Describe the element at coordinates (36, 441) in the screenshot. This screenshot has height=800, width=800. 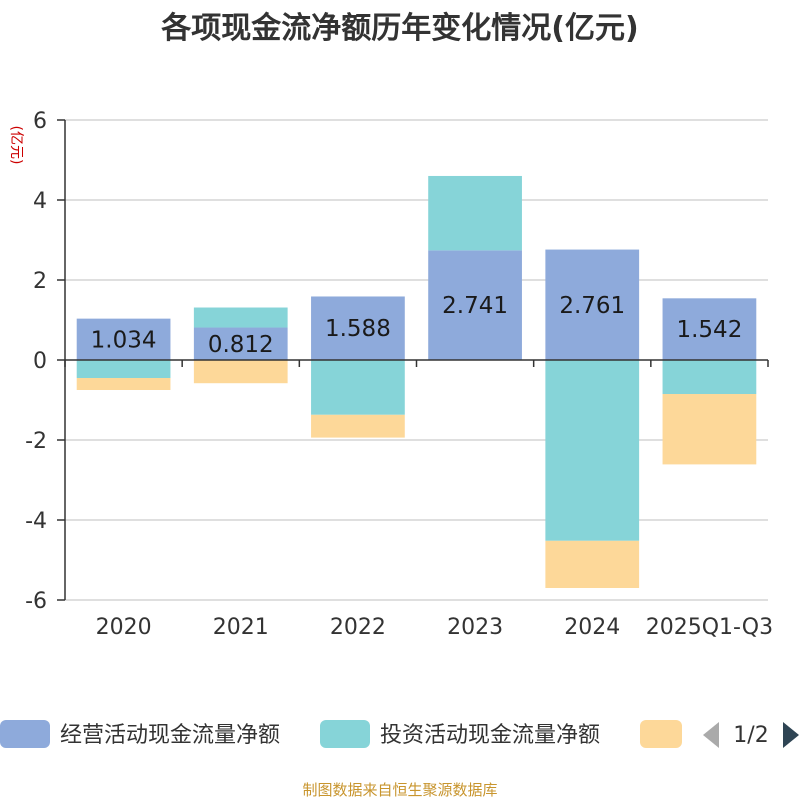
I see `y-tick-label: -2` at that location.